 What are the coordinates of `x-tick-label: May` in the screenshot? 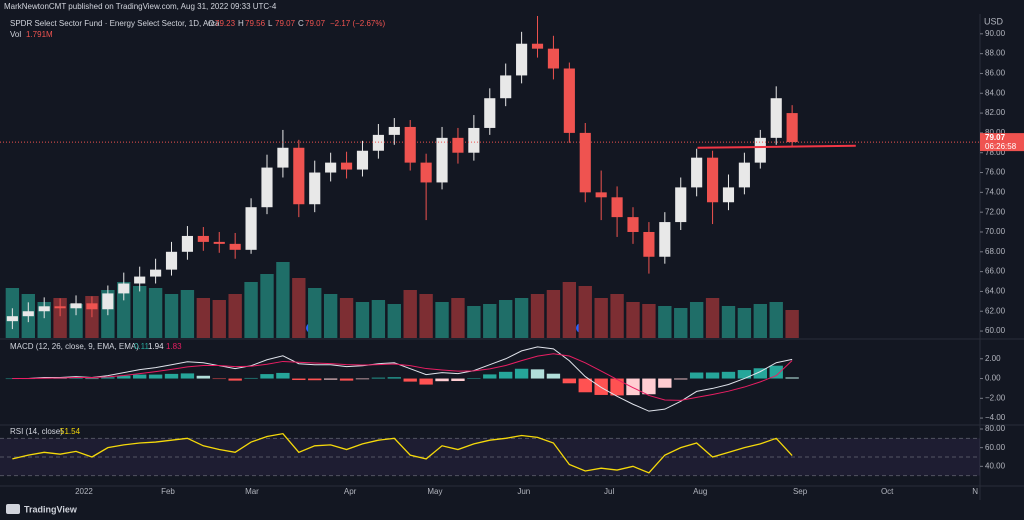 It's located at (434, 491).